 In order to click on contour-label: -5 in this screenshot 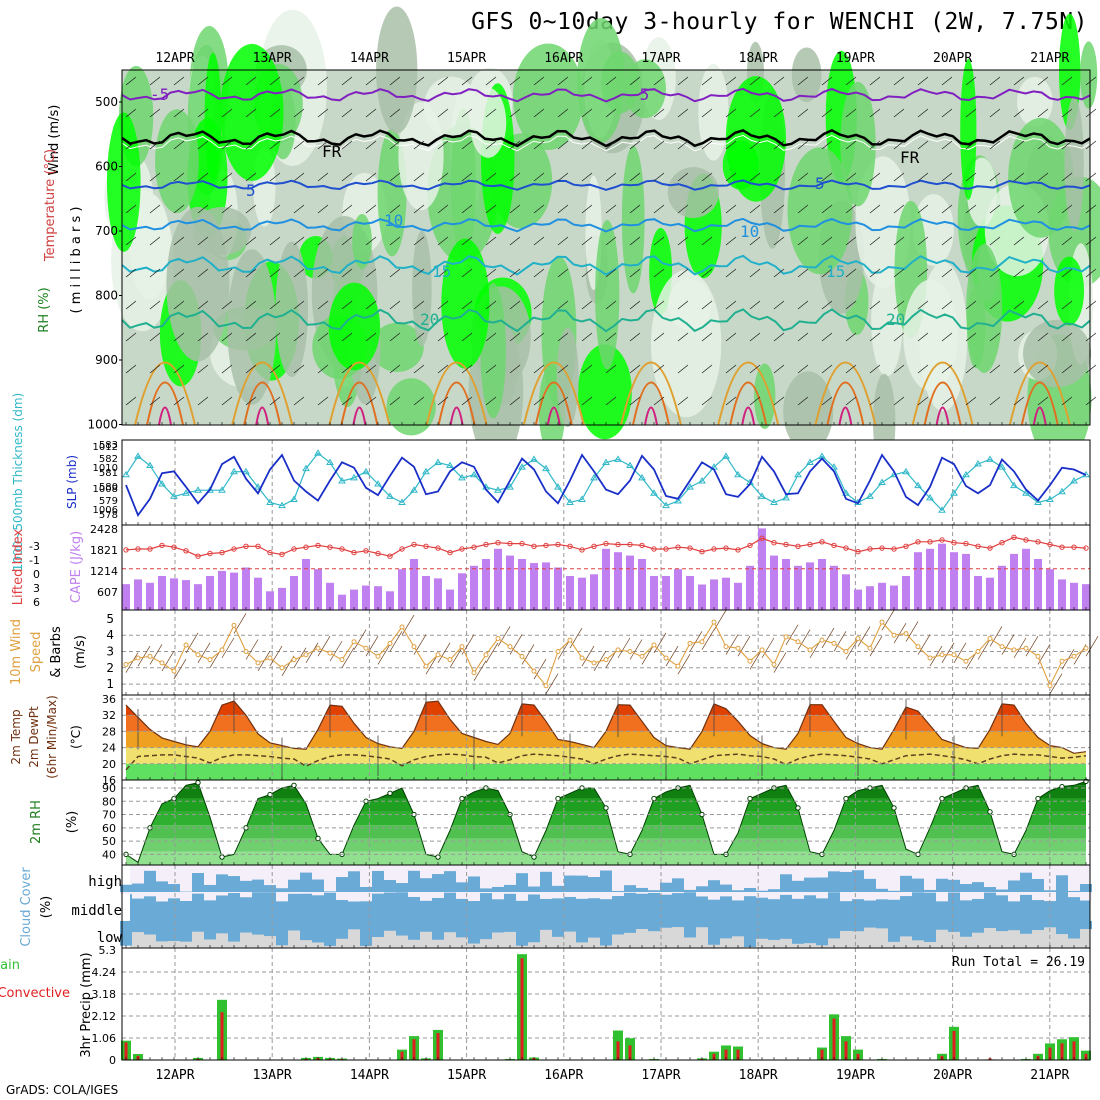, I will do `click(639, 94)`.